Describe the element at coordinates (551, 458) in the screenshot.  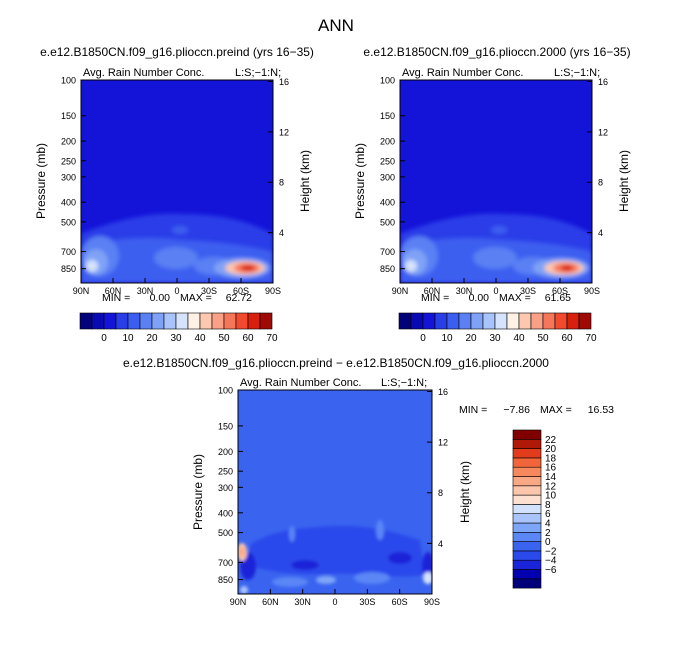
I see `colorbar-label: 18` at that location.